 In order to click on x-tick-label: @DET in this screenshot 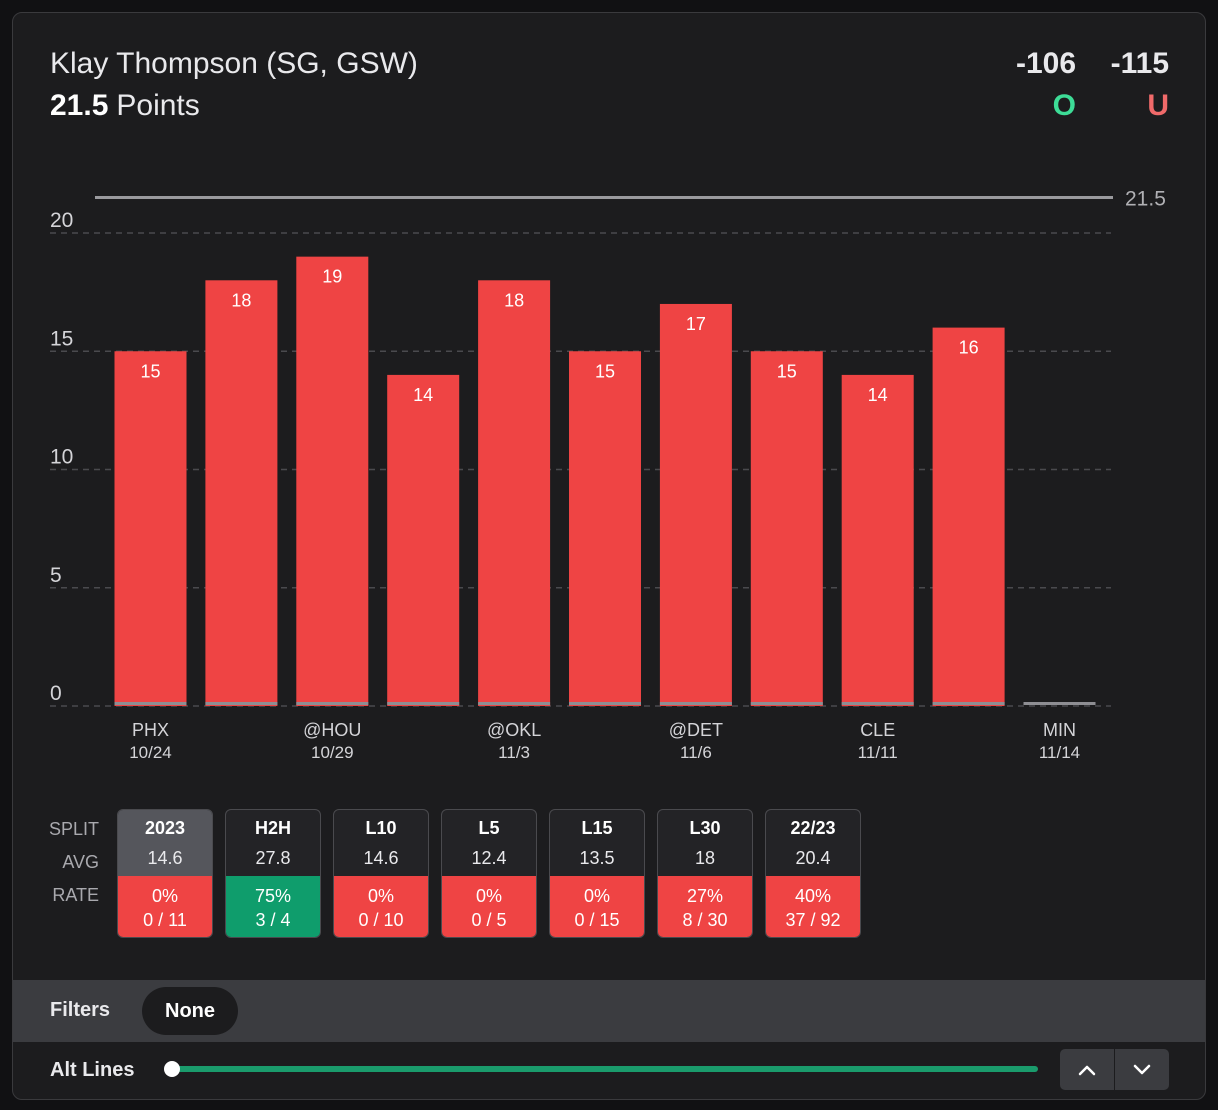, I will do `click(696, 730)`.